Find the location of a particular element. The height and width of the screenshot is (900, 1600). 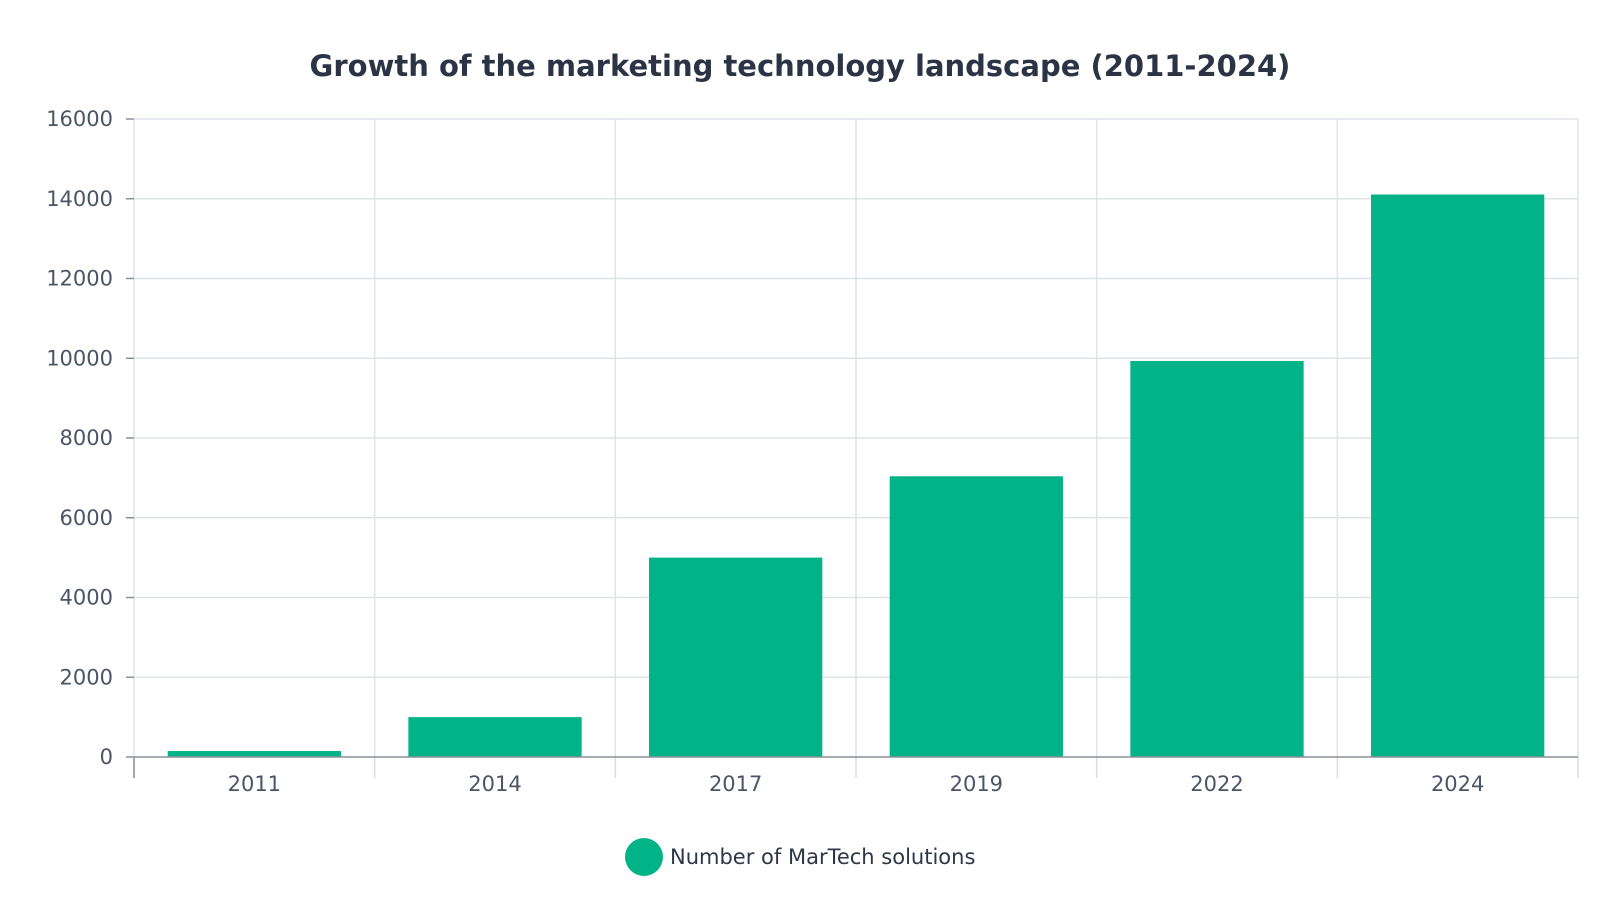

bar-2022 is located at coordinates (1217, 558).